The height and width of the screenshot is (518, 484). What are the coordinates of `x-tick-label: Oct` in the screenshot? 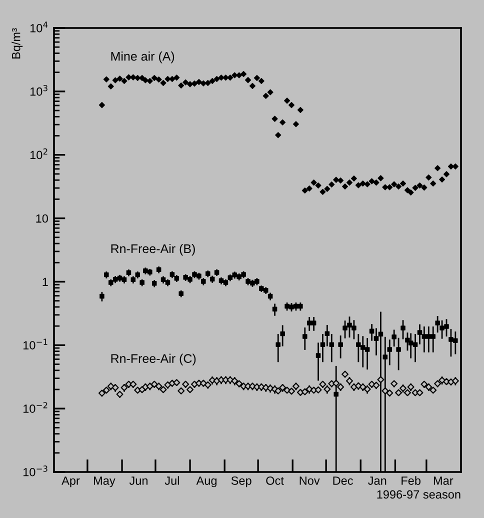 It's located at (275, 480).